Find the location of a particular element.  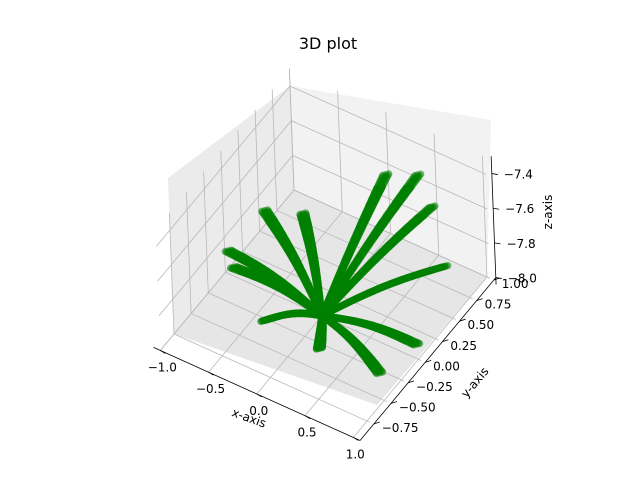

y-tick-label: 1.00 is located at coordinates (515, 284).